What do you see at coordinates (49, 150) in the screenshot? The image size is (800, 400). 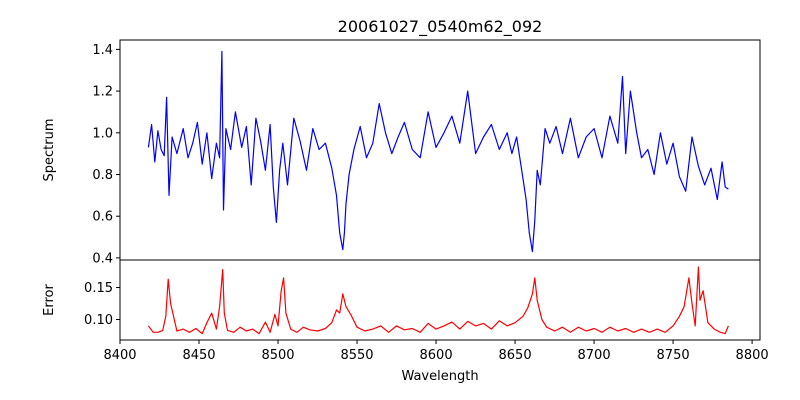 I see `spectrum-y-axis-label: Spectrum` at bounding box center [49, 150].